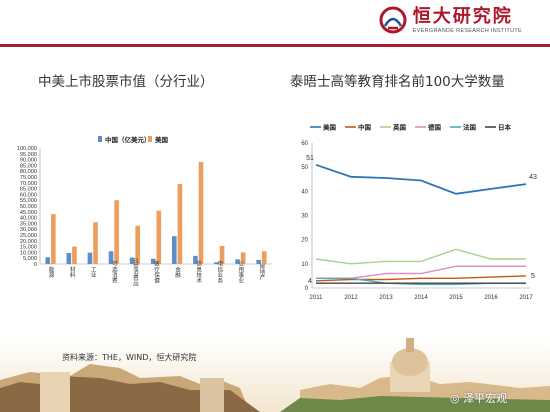 The width and height of the screenshot is (550, 412). What do you see at coordinates (261, 272) in the screenshot?
I see `x-tick-label: 房地产` at bounding box center [261, 272].